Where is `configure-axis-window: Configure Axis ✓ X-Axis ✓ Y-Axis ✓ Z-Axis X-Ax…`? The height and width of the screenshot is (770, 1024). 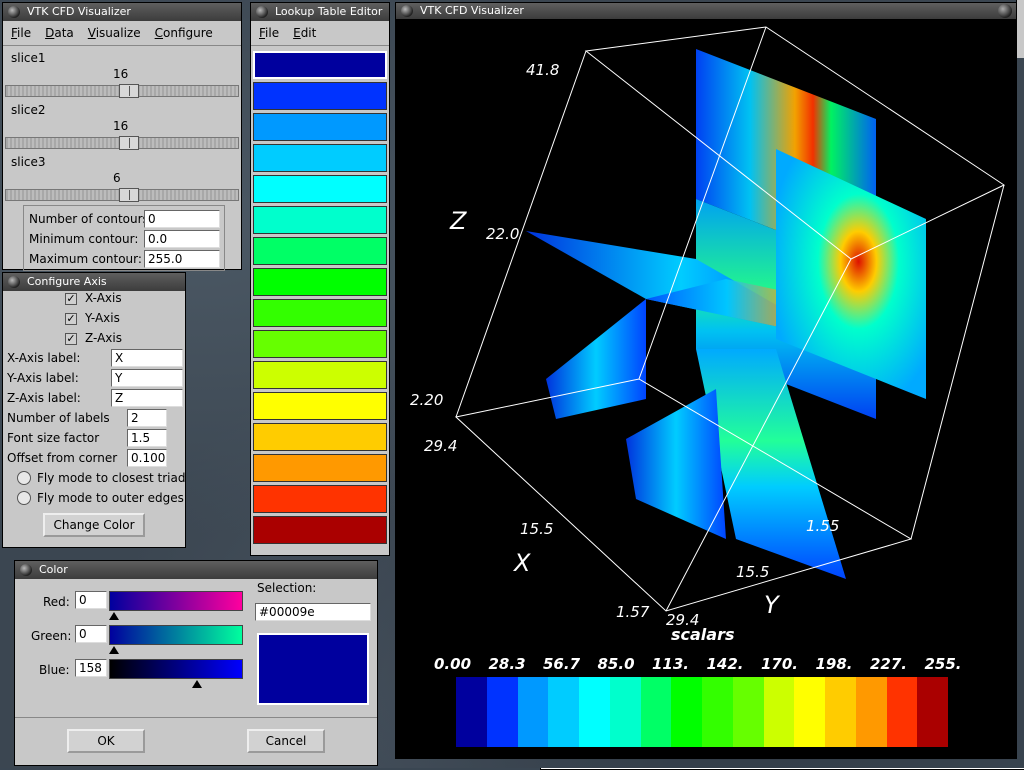 configure-axis-window: Configure Axis ✓ X-Axis ✓ Y-Axis ✓ Z-Axis X-Ax… is located at coordinates (94, 410).